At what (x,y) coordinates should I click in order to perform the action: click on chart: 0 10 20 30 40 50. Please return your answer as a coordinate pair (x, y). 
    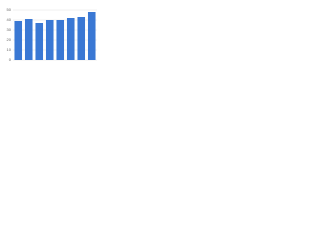
    Looking at the image, I should click on (52, 34).